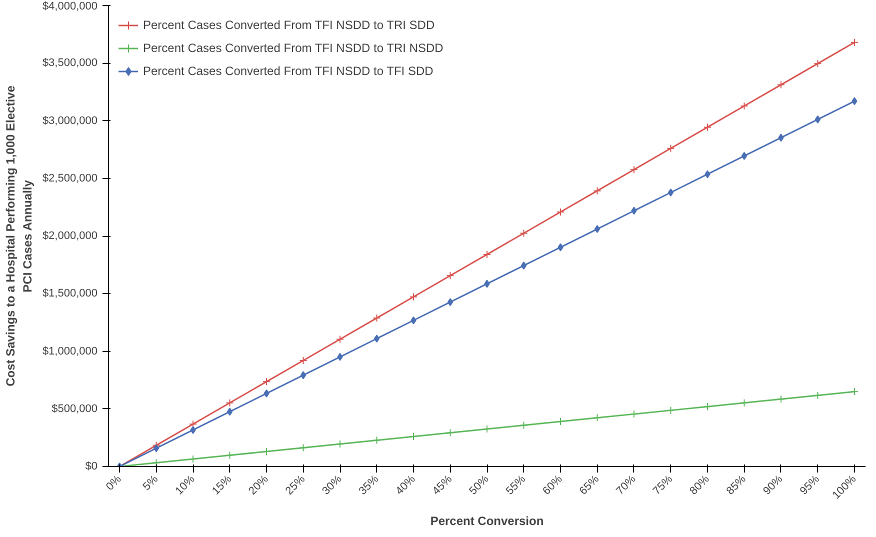 The image size is (876, 537). Describe the element at coordinates (70, 178) in the screenshot. I see `y-tick-label: $2,500,000` at that location.